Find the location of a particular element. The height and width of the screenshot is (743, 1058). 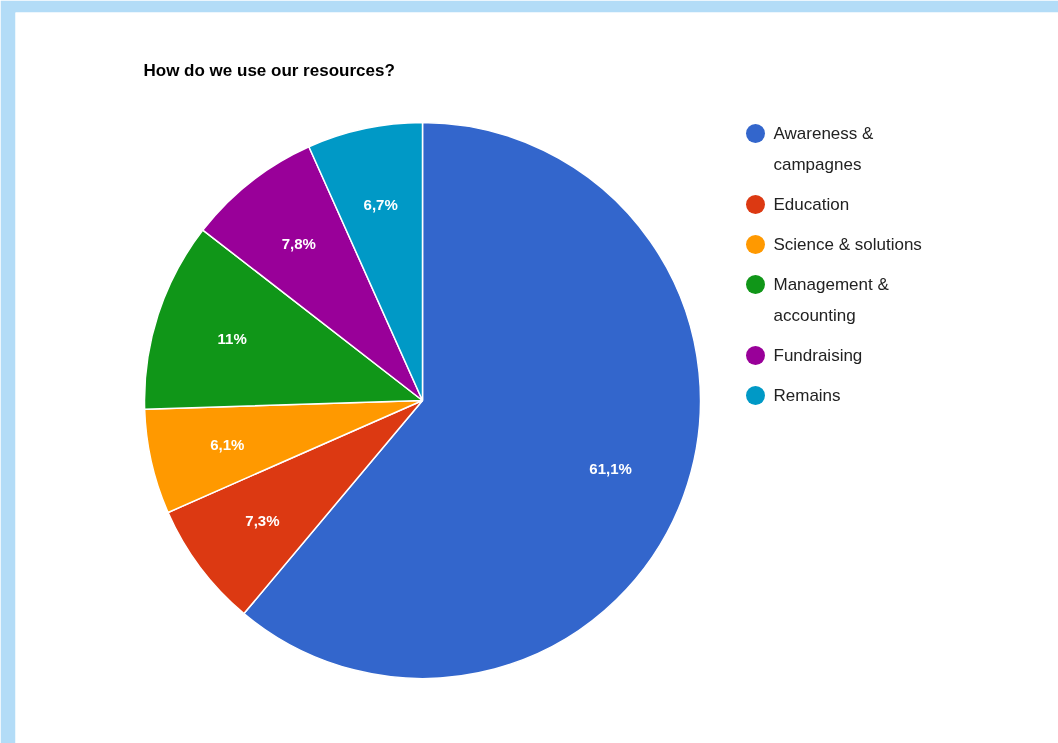

data-label: 7,3% is located at coordinates (262, 521).